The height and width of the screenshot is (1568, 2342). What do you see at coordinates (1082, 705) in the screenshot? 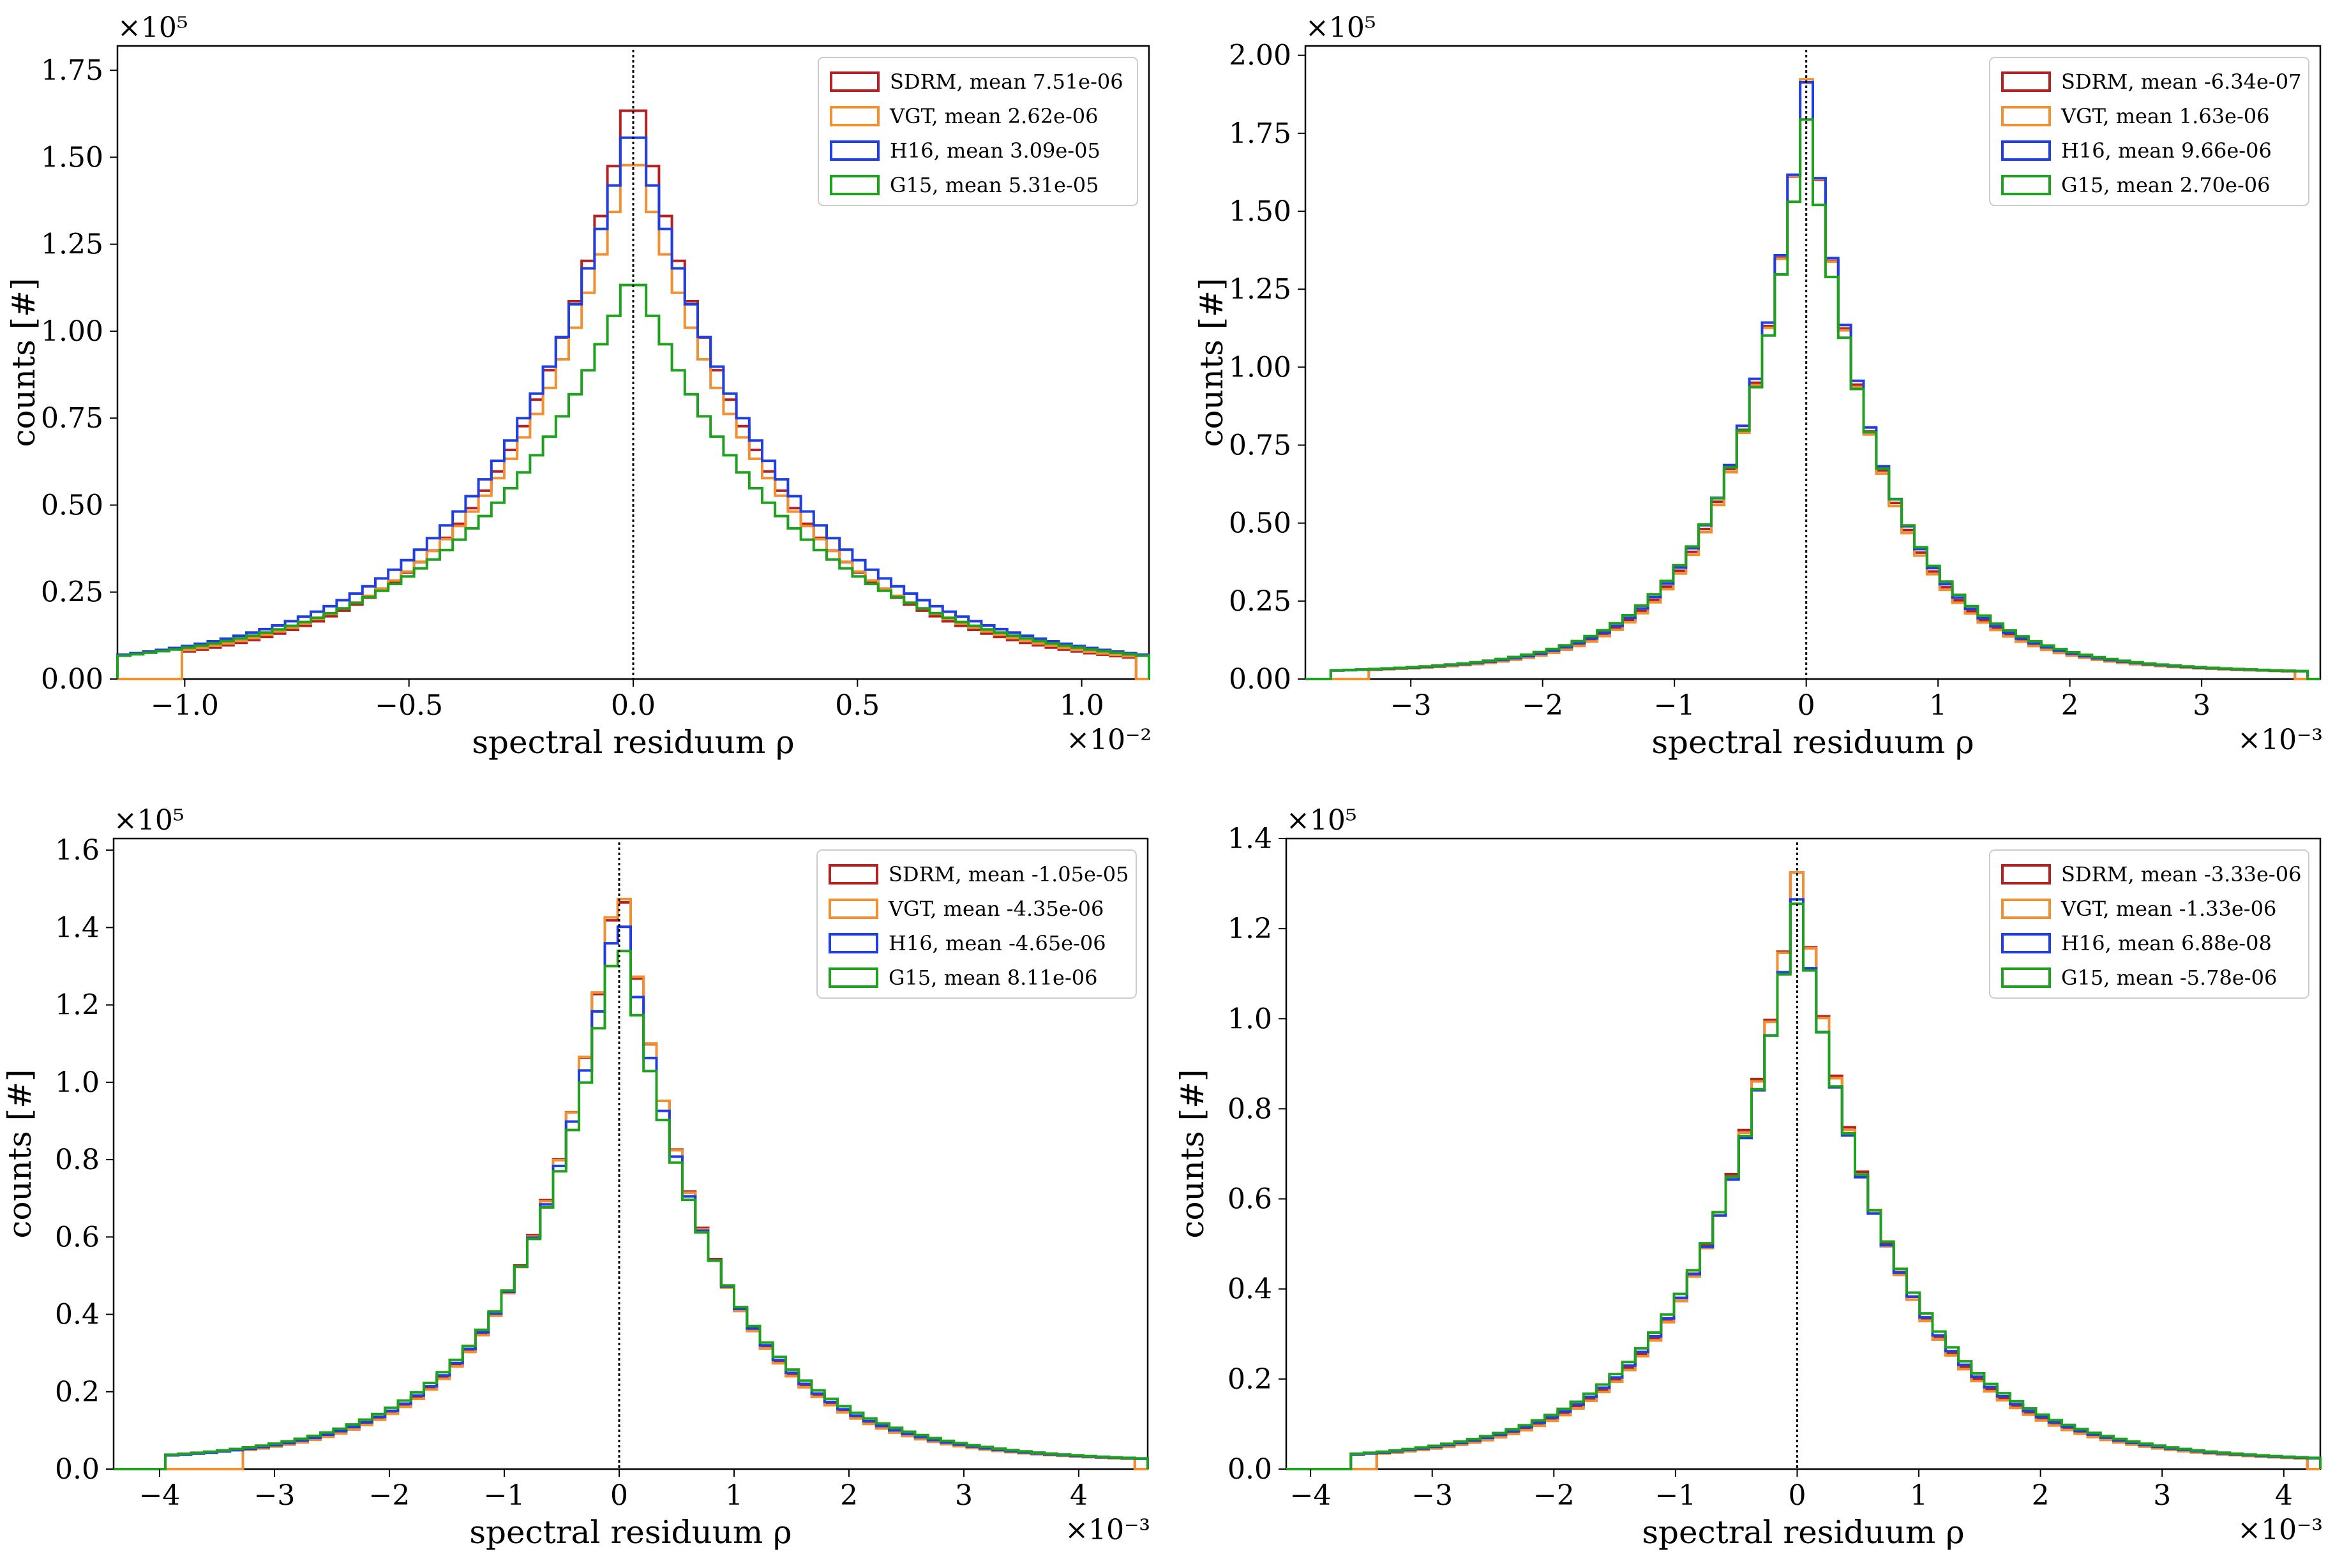
I see `x-tick-label: 1.0` at bounding box center [1082, 705].